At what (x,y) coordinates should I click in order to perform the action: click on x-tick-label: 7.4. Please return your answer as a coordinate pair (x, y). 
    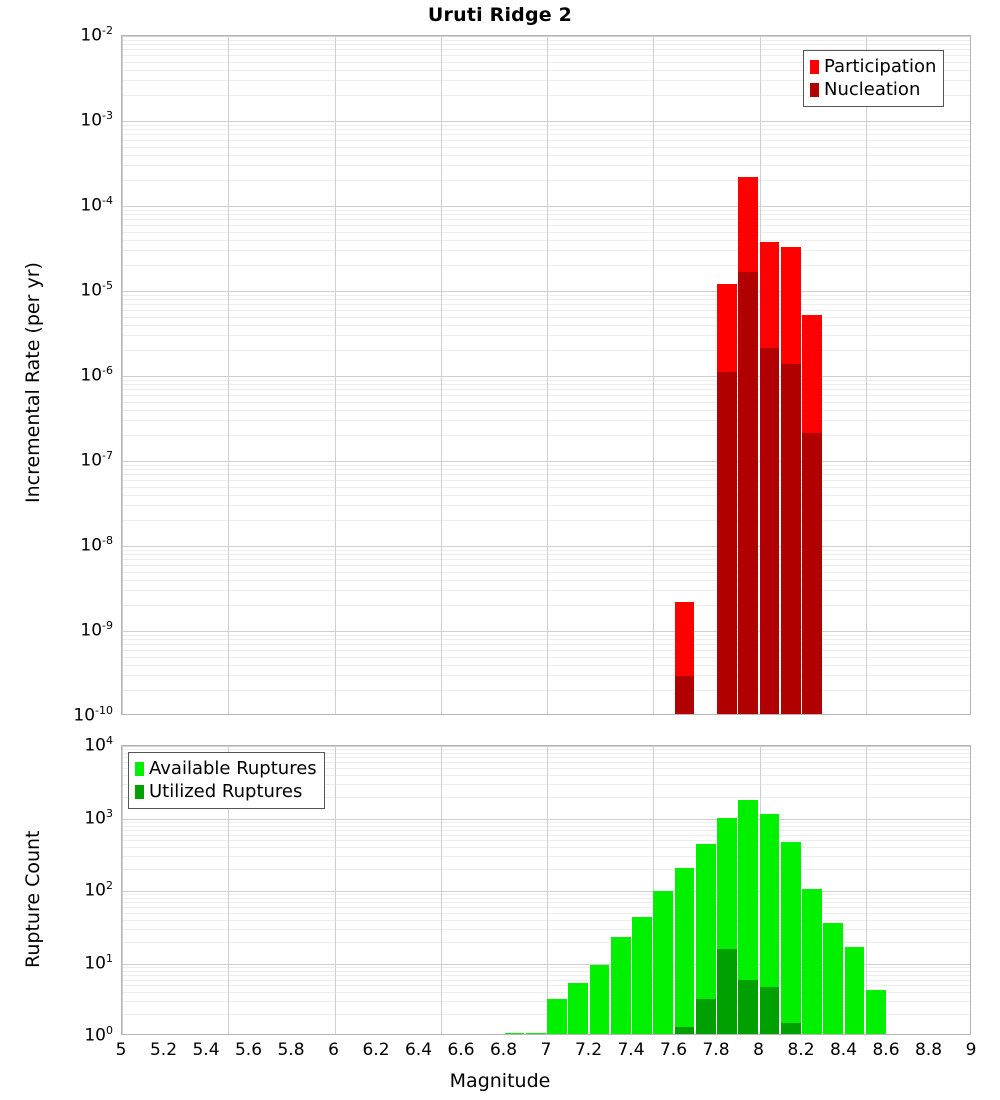
    Looking at the image, I should click on (631, 1050).